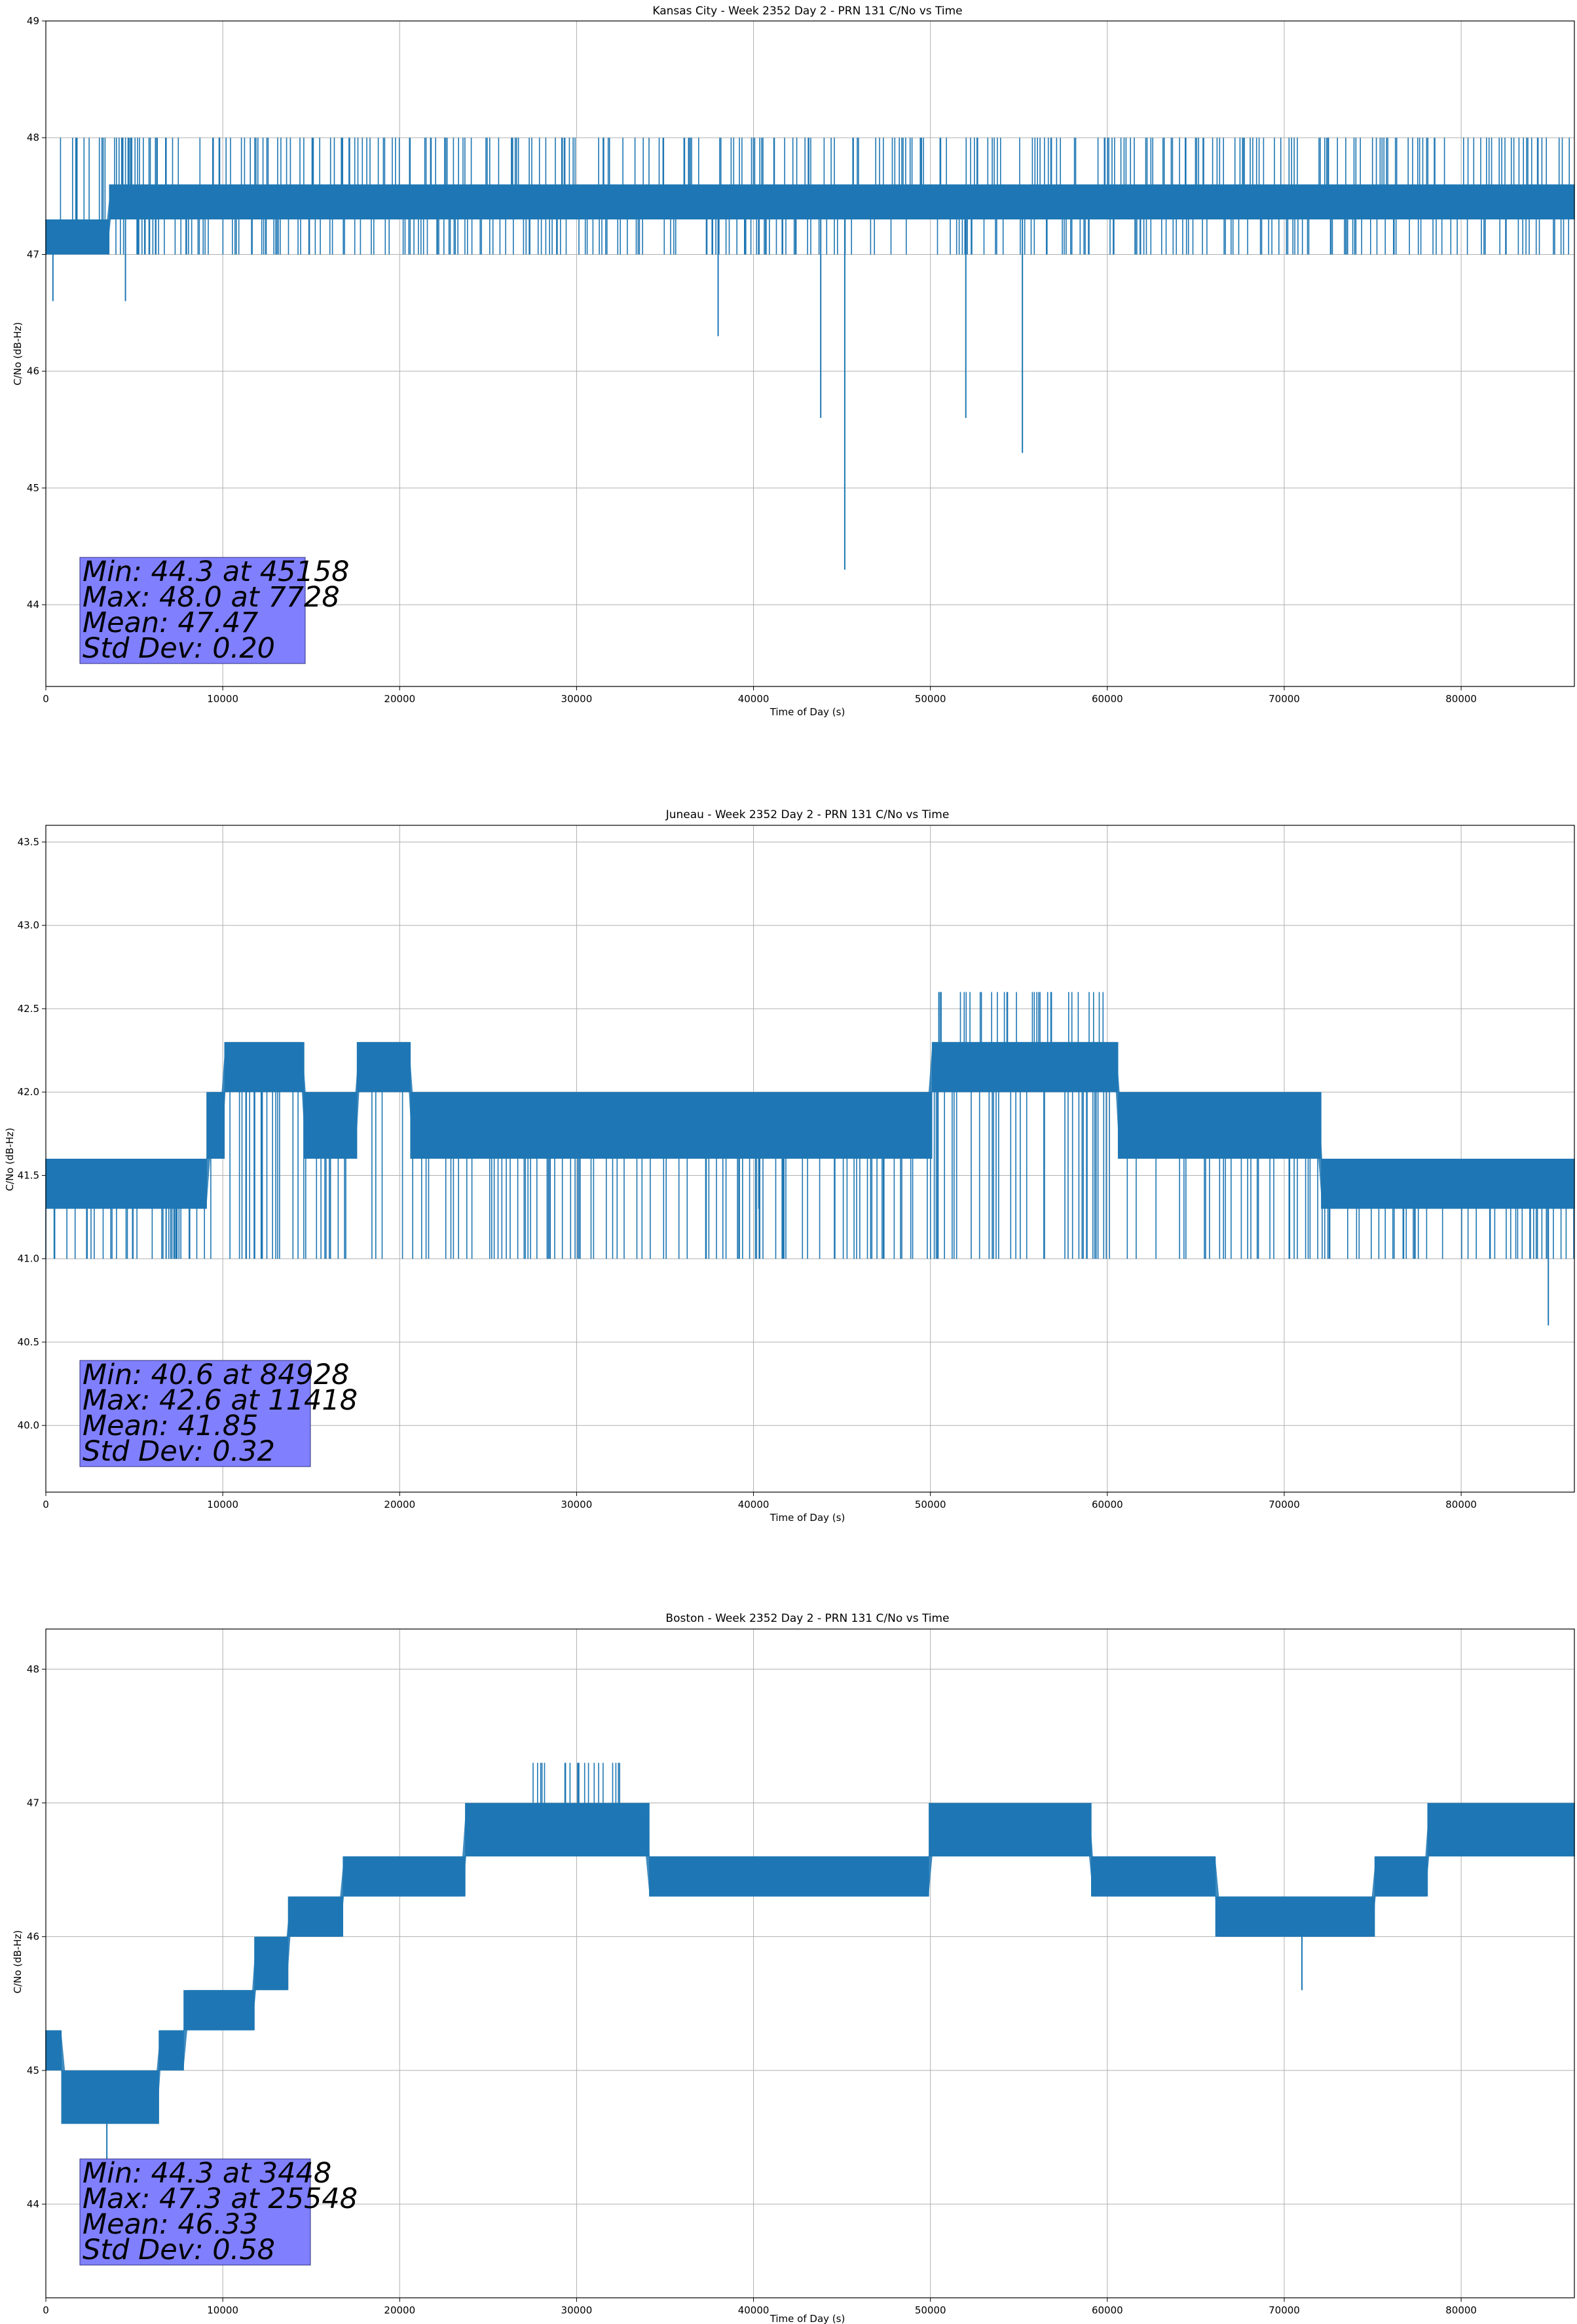 This screenshot has height=2324, width=1577. Describe the element at coordinates (28, 1092) in the screenshot. I see `y-tick-label: 42.0` at that location.